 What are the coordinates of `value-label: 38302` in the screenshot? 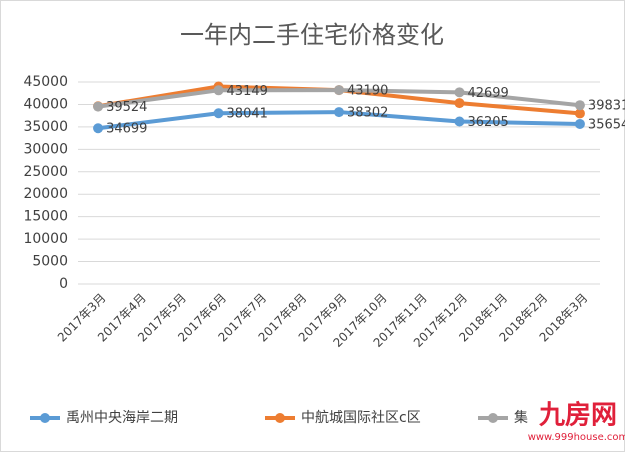 It's located at (367, 113).